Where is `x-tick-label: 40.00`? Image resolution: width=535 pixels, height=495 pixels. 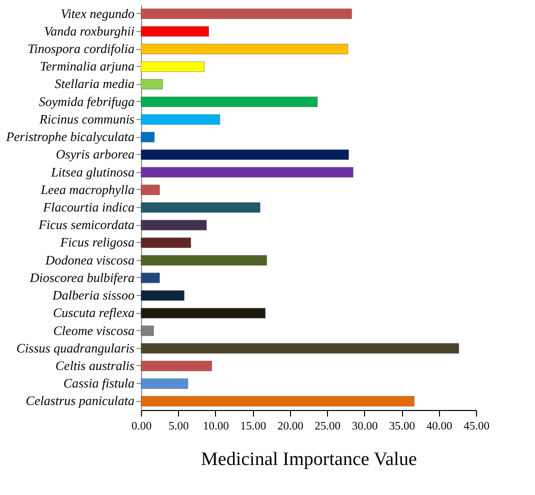
x-tick-label: 40.00 is located at coordinates (439, 426).